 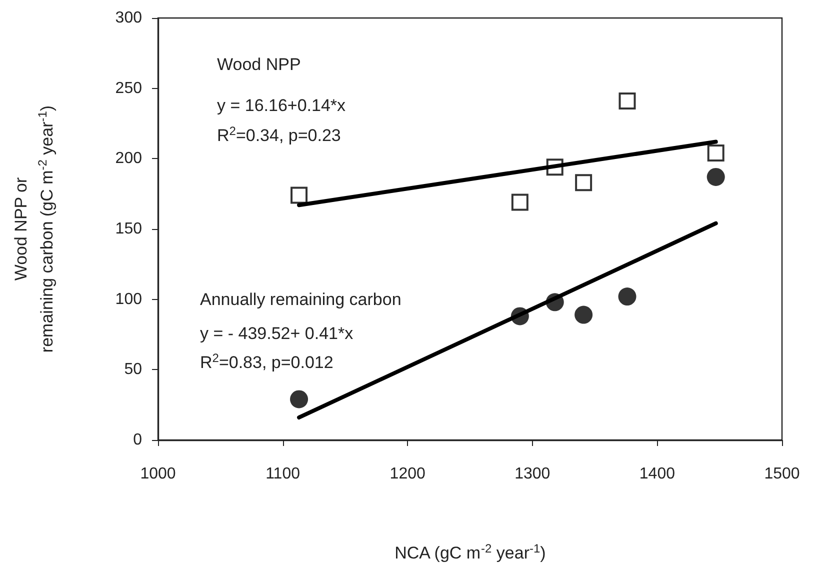 What do you see at coordinates (281, 105) in the screenshot?
I see `annotation: y = 16.16+0.14*x` at bounding box center [281, 105].